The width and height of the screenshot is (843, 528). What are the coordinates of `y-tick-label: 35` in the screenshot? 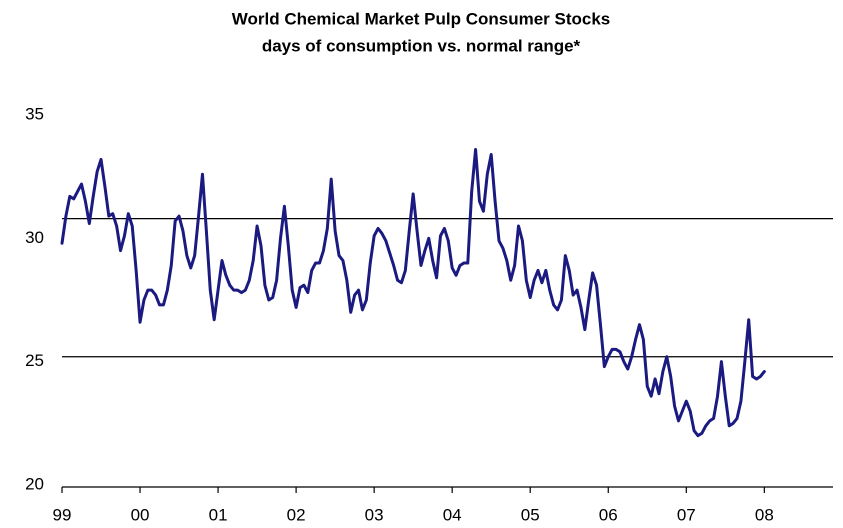 It's located at (34, 113).